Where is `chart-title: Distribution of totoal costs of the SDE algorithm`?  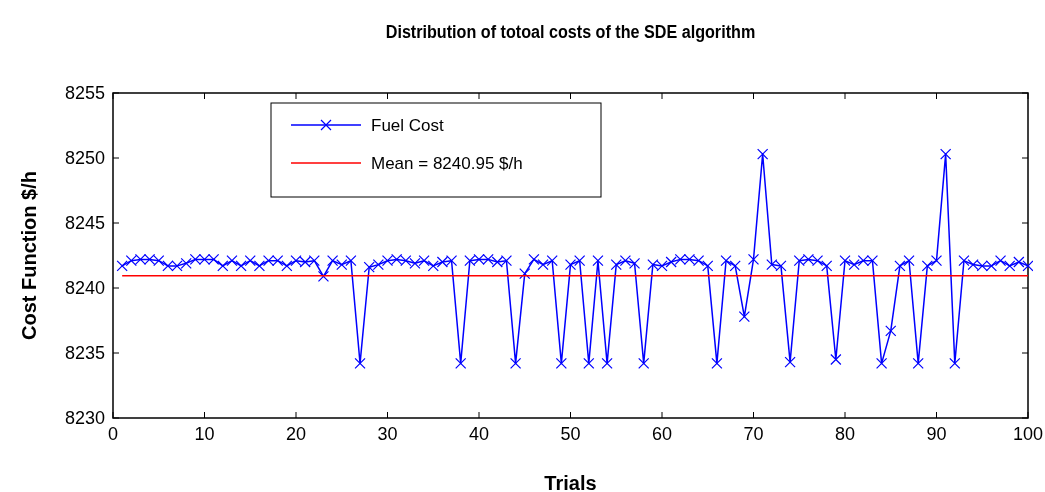 chart-title: Distribution of totoal costs of the SDE algorithm is located at coordinates (570, 31).